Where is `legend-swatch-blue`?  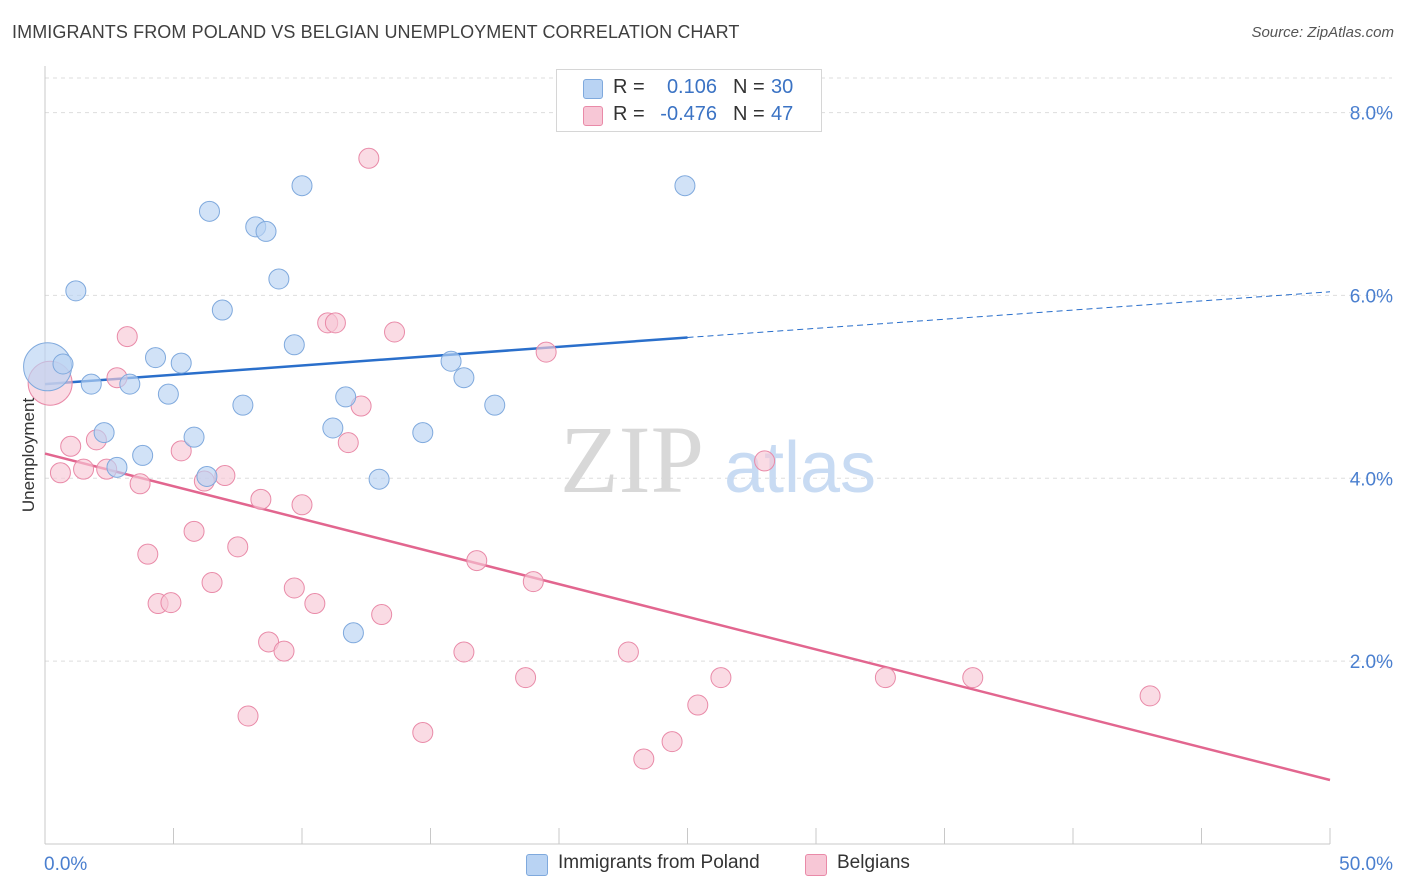 legend-swatch-blue is located at coordinates (593, 89).